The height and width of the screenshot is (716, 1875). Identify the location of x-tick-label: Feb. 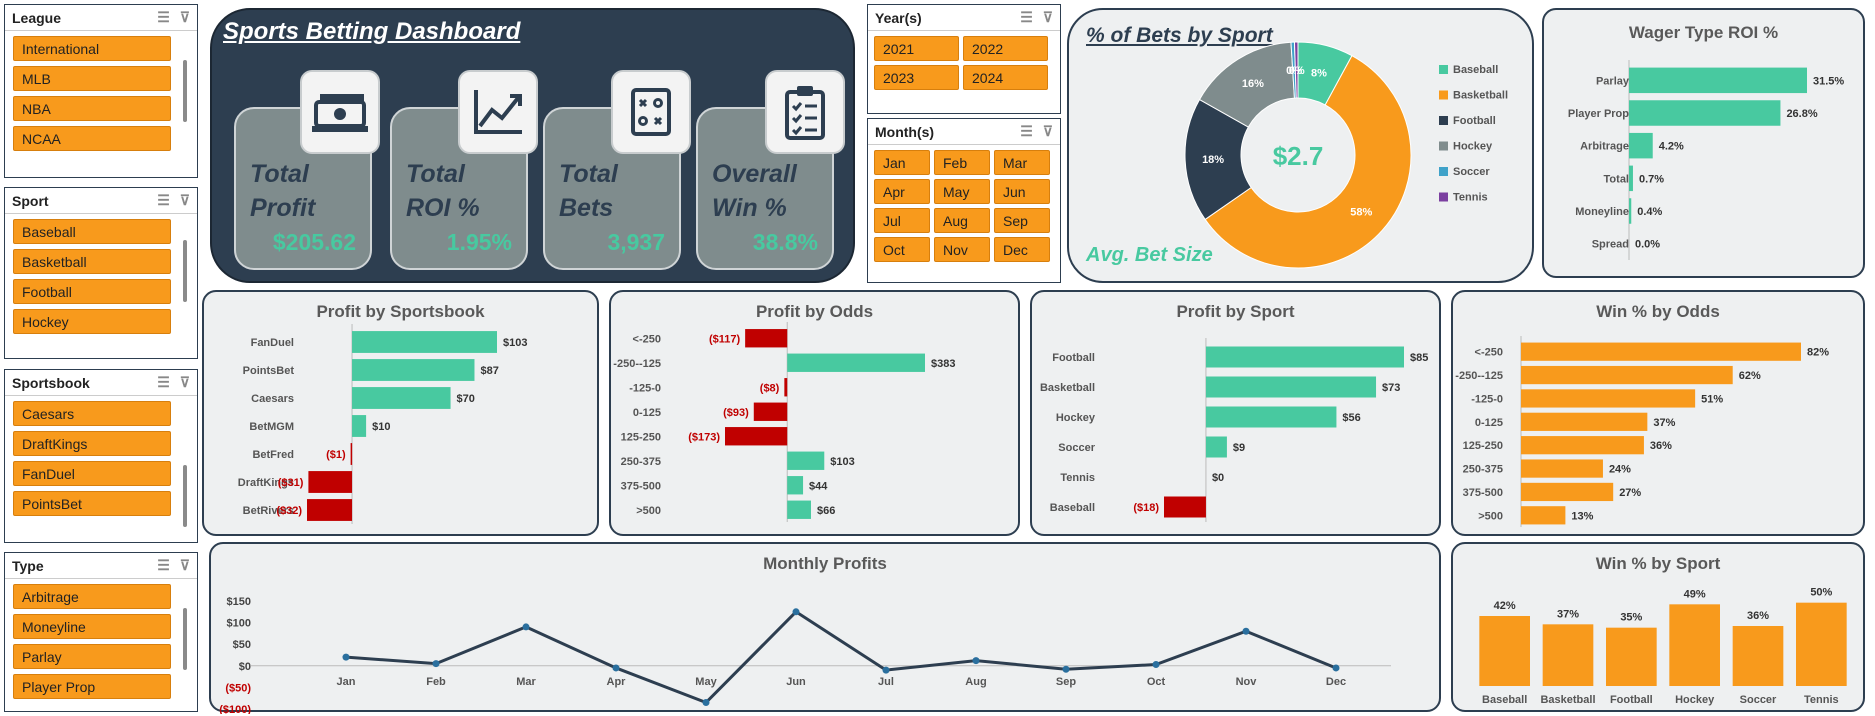
(436, 682).